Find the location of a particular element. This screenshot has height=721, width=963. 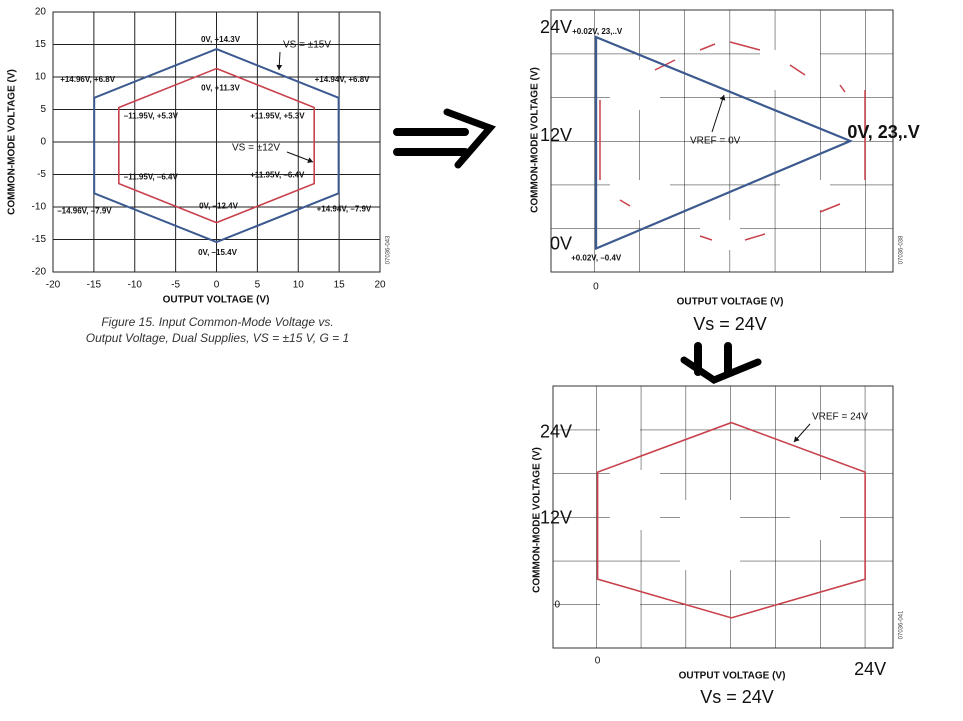

x-tick-label: 15 is located at coordinates (340, 285).